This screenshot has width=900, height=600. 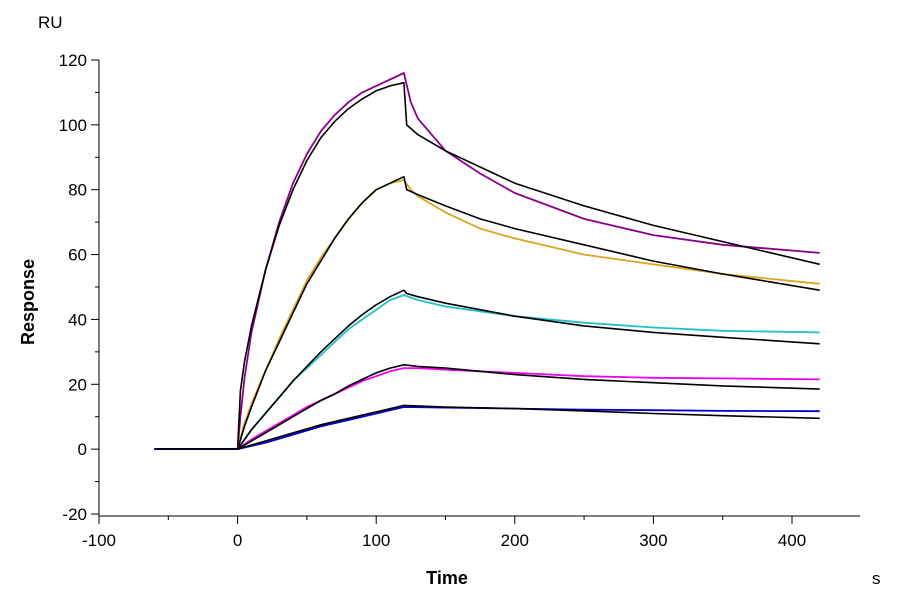 What do you see at coordinates (28, 302) in the screenshot?
I see `y-axis-title: Response` at bounding box center [28, 302].